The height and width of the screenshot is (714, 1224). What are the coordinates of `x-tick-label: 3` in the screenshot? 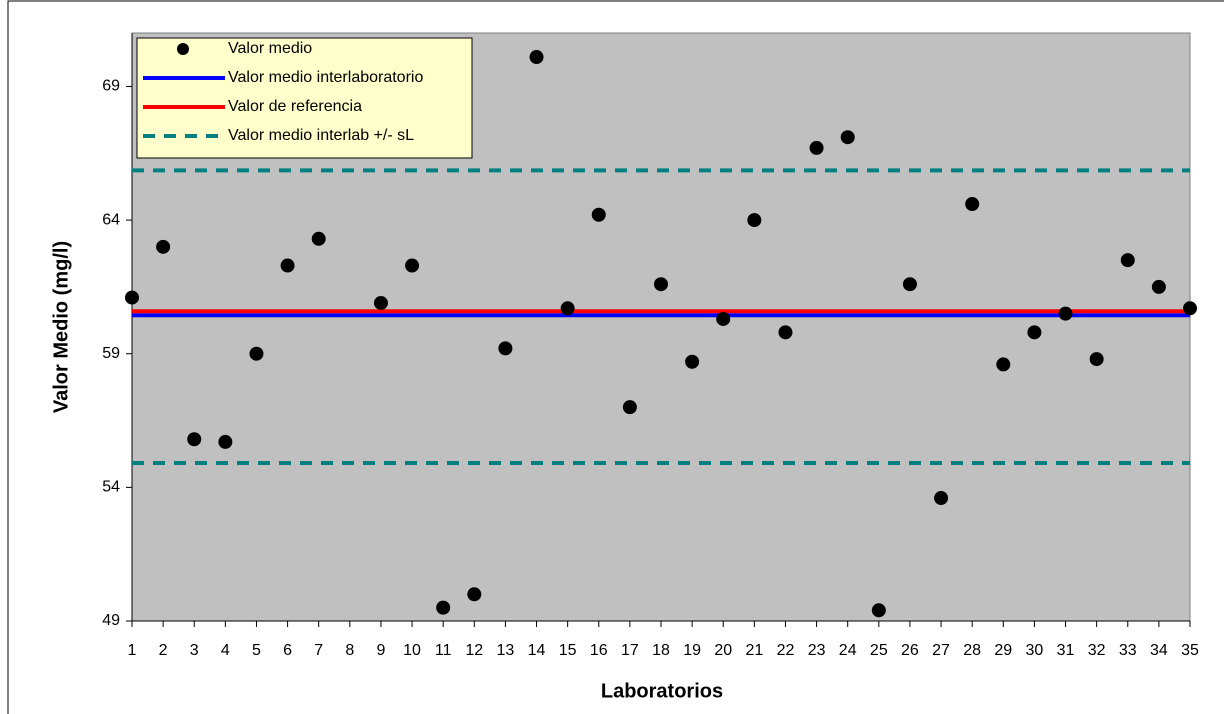 It's located at (194, 650).